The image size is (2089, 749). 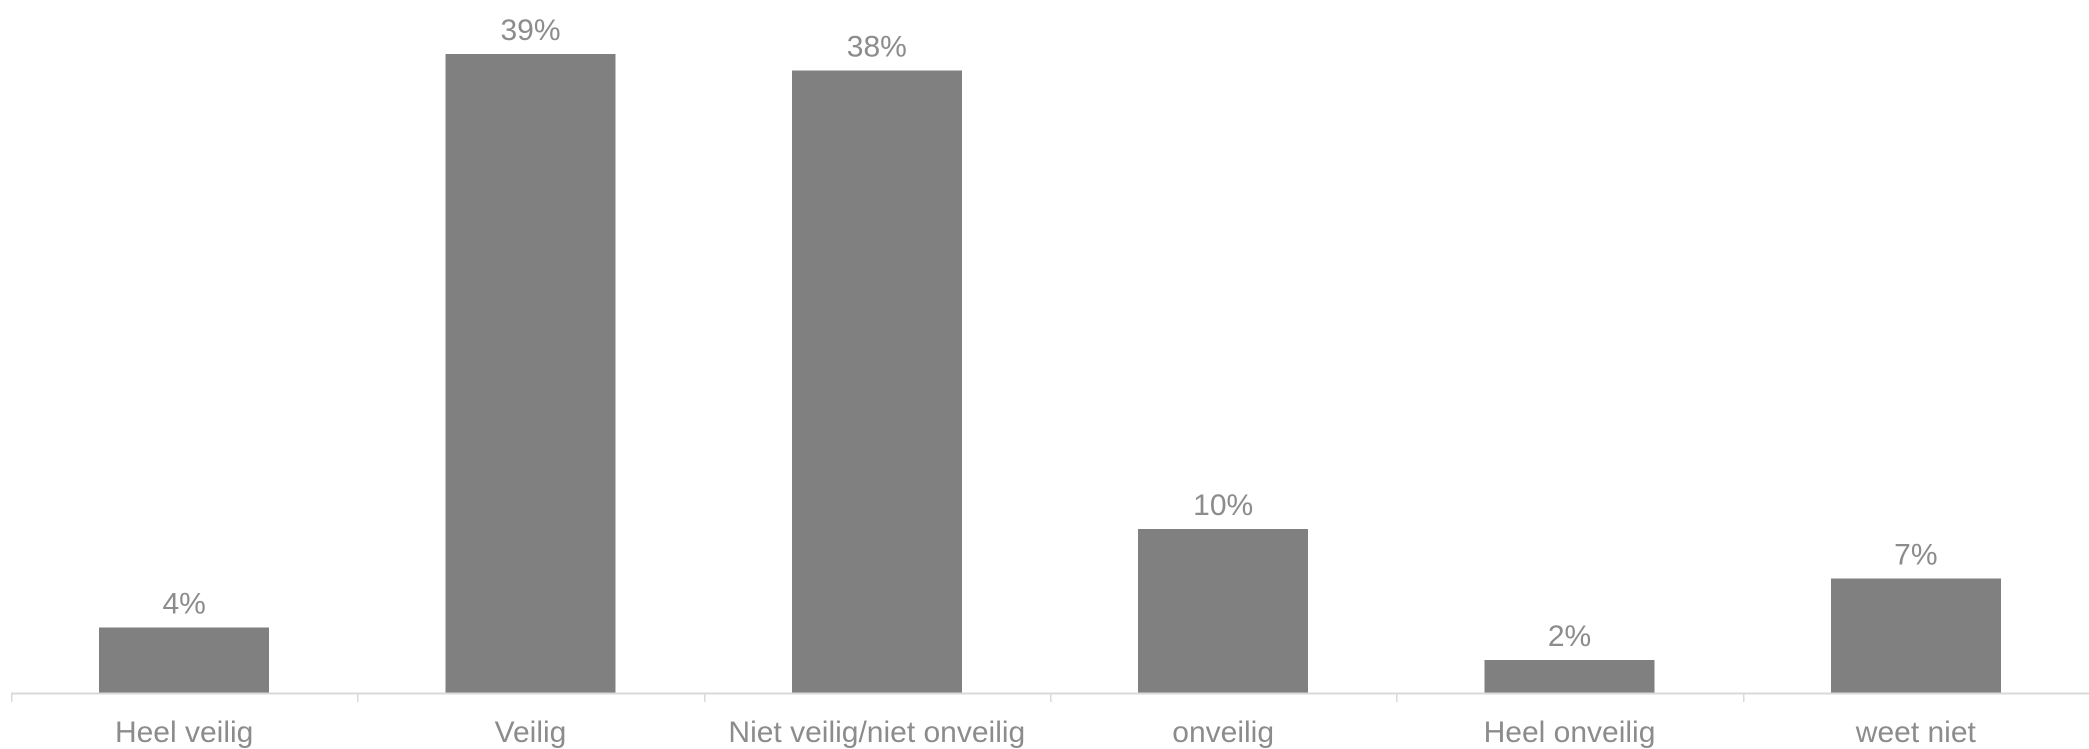 What do you see at coordinates (1223, 732) in the screenshot?
I see `category-label-4: onveilig` at bounding box center [1223, 732].